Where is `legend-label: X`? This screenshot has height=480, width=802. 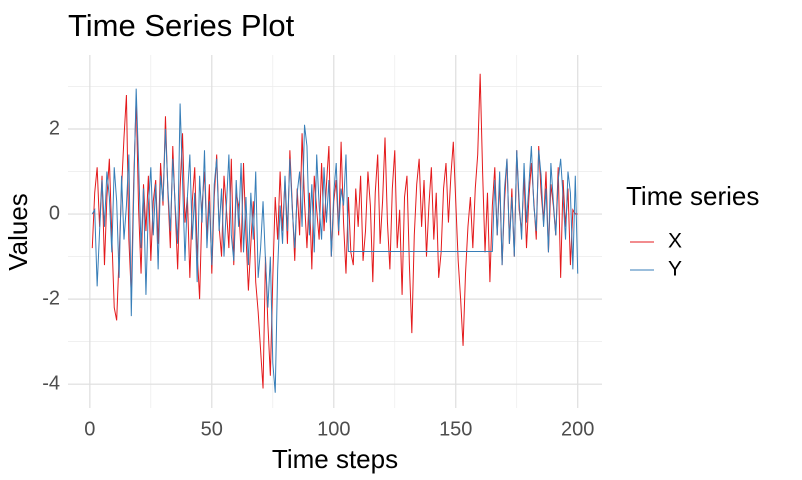 legend-label: X is located at coordinates (675, 241).